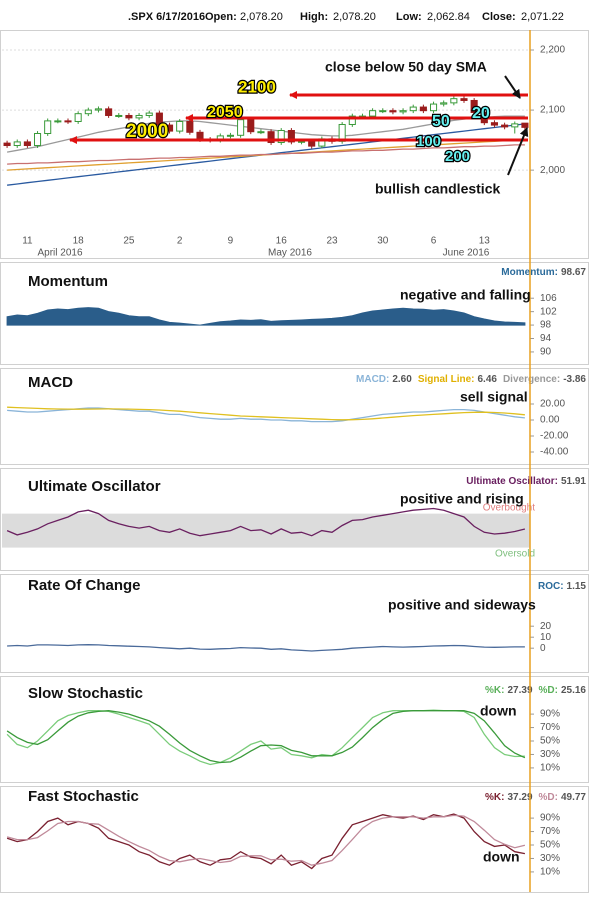 This screenshot has width=590, height=900. Describe the element at coordinates (314, 17) in the screenshot. I see `header-label: High:` at that location.